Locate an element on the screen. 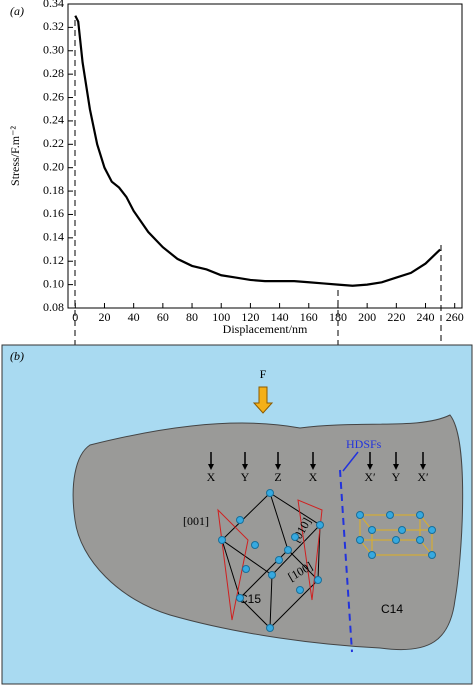 Image resolution: width=474 pixels, height=686 pixels. panel-label: (a) is located at coordinates (17, 11).